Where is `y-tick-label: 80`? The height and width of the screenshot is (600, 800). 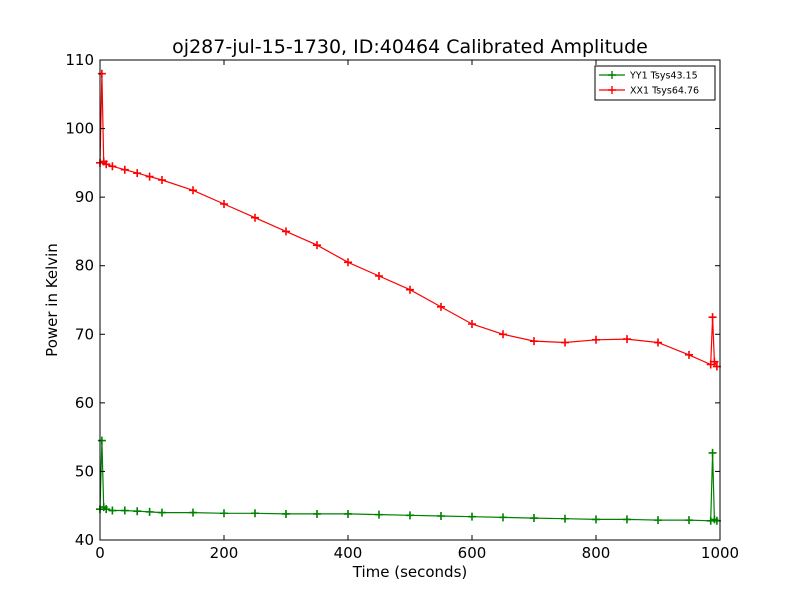
y-tick-label: 80 is located at coordinates (84, 266).